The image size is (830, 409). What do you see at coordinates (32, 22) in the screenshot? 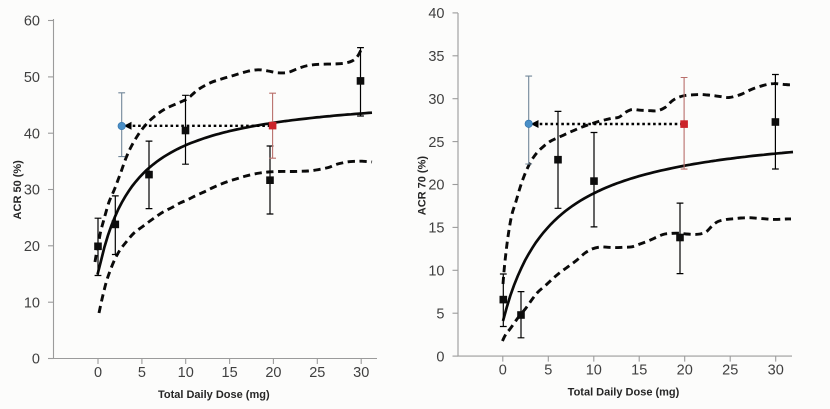
I see `svg-text: 60` at bounding box center [32, 22].